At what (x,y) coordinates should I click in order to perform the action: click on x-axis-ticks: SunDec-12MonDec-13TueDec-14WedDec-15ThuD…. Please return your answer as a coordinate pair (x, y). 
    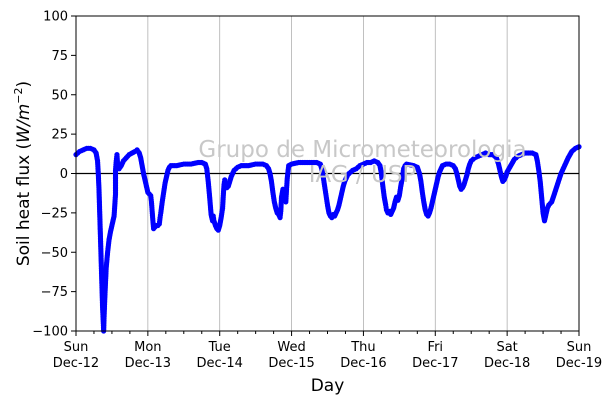
    Looking at the image, I should click on (327, 351).